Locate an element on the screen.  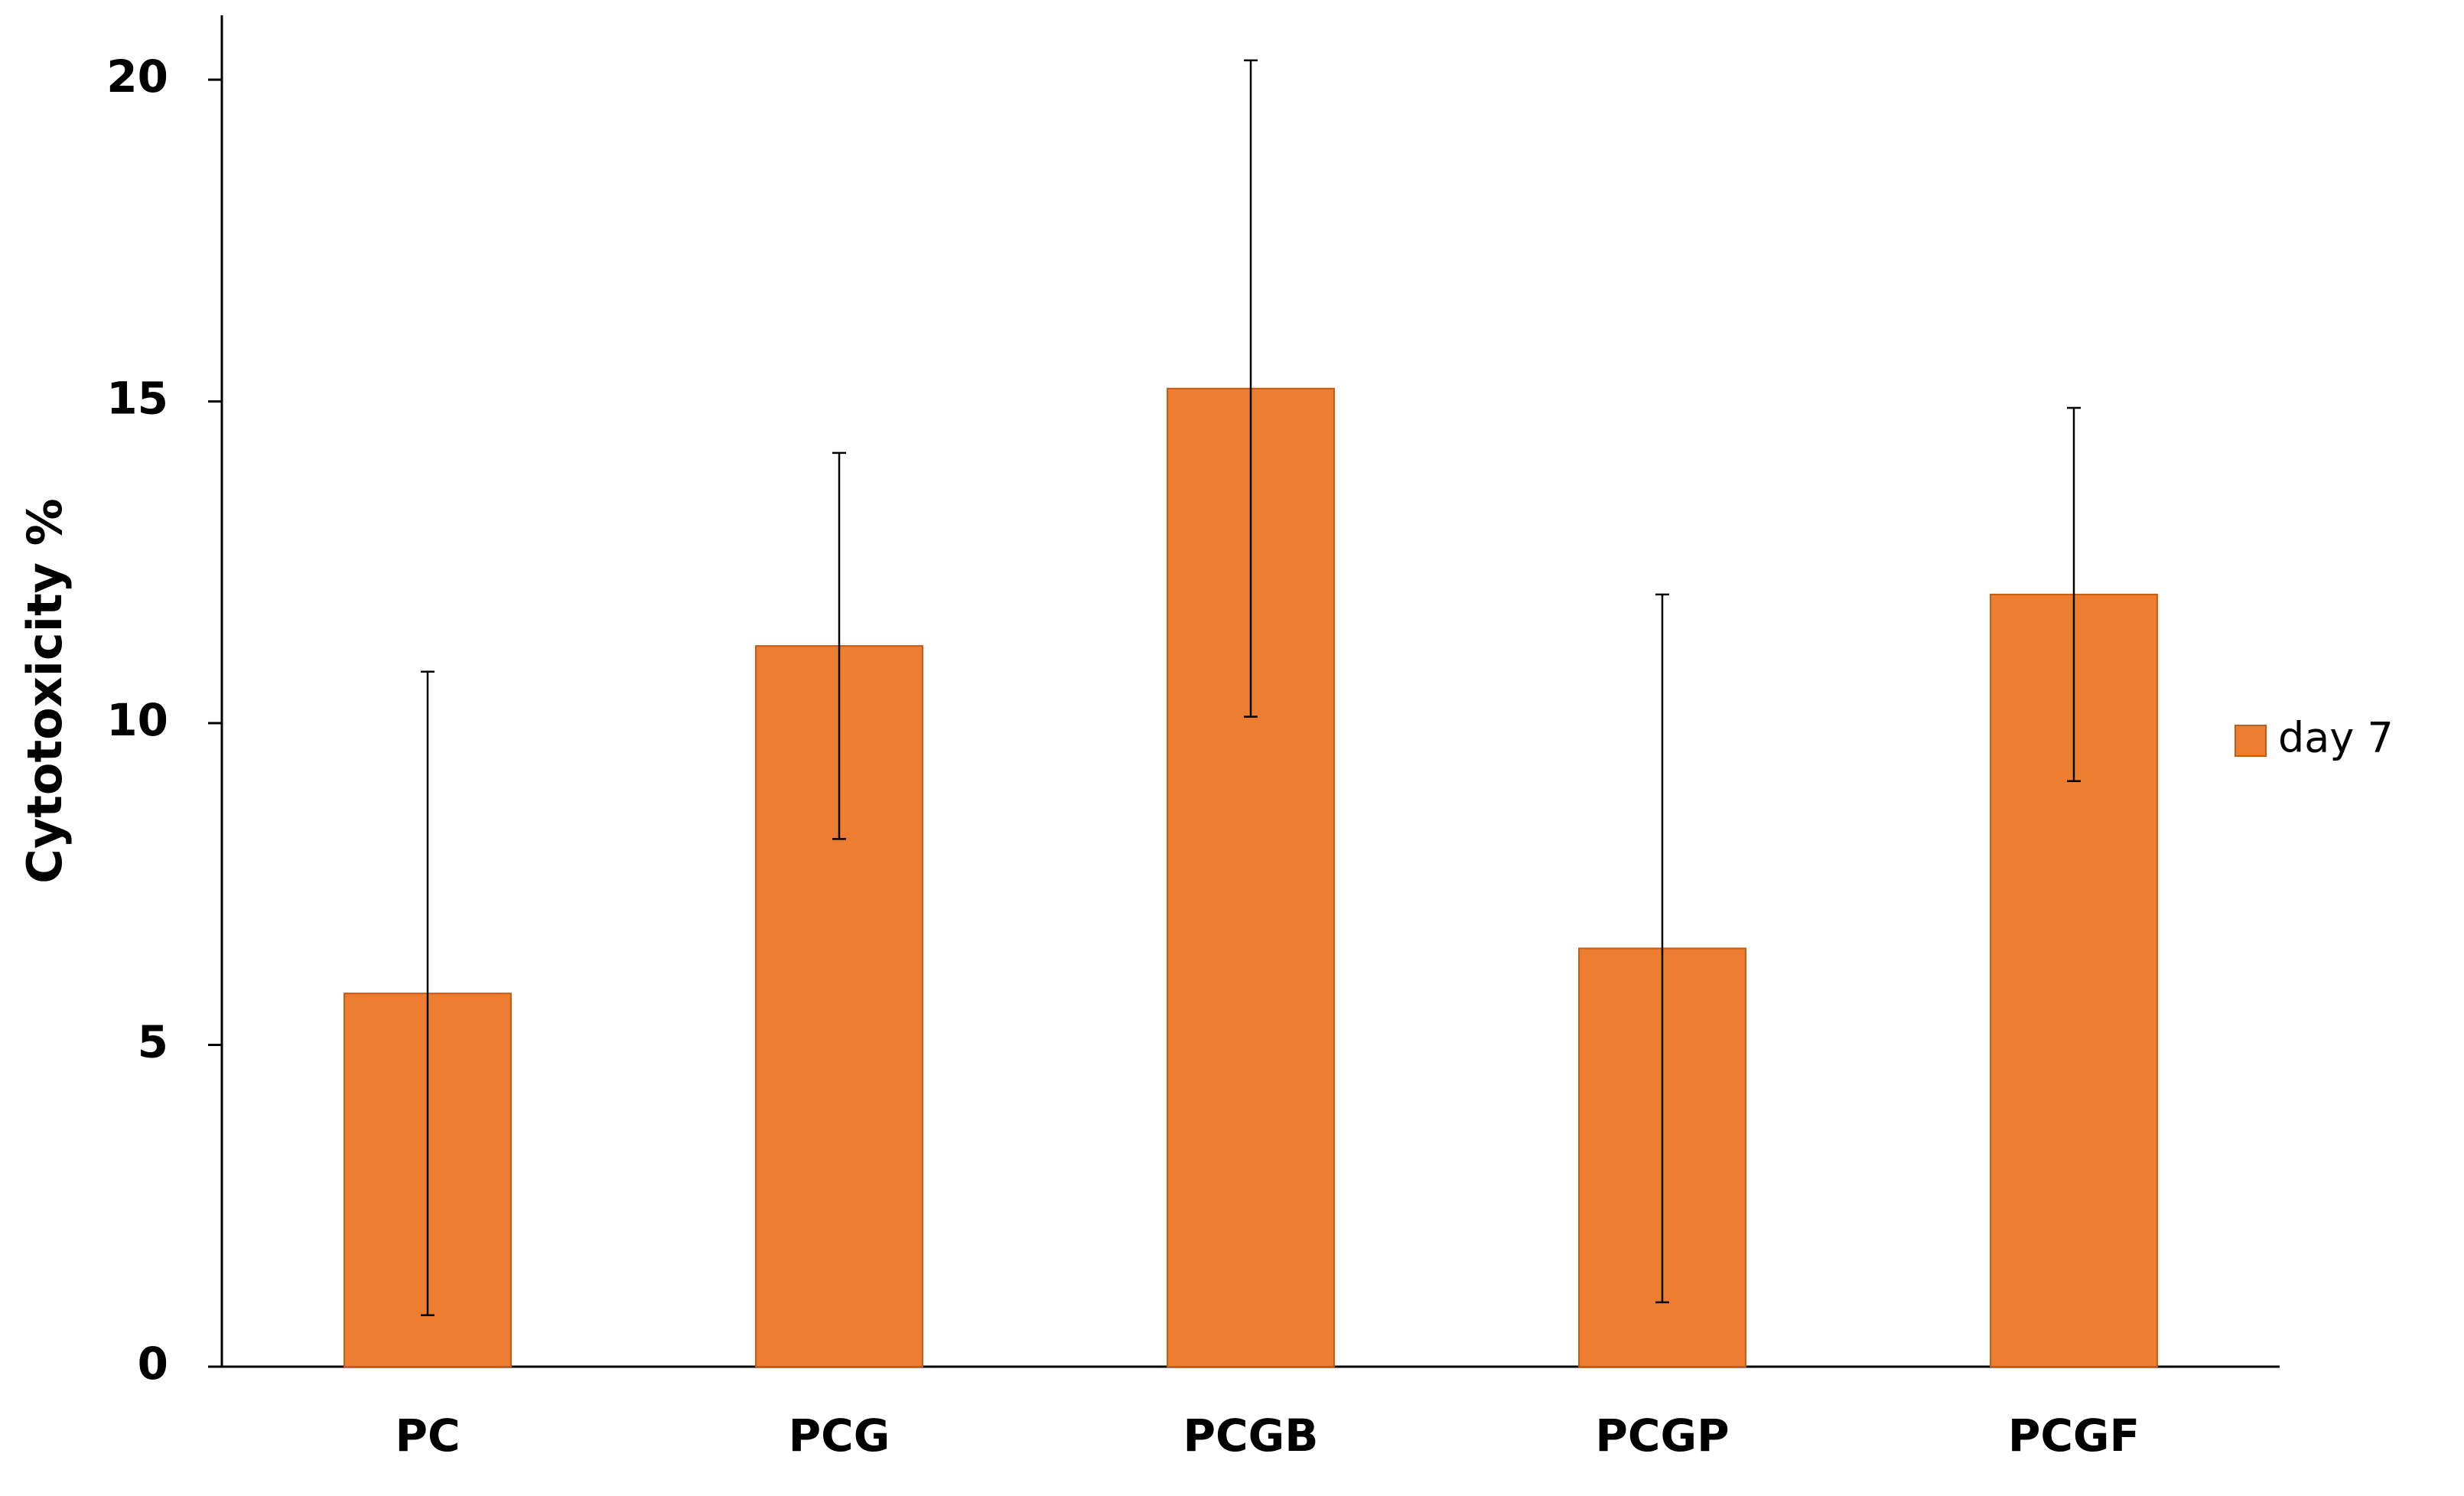
y-tick-label: 15 is located at coordinates (137, 399).